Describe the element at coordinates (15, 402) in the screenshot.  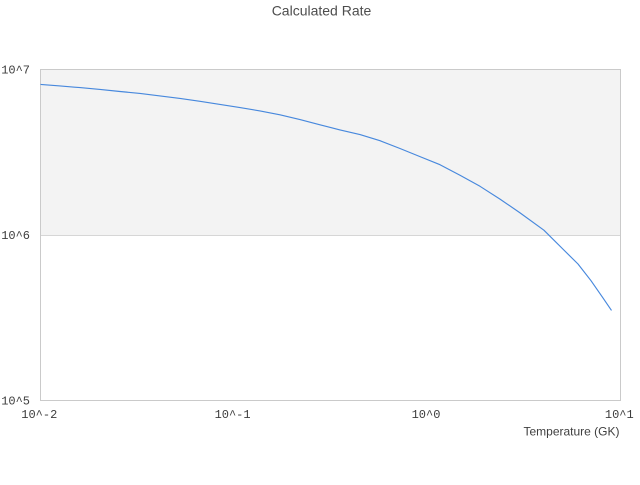
I see `svg-text: 10^5` at that location.